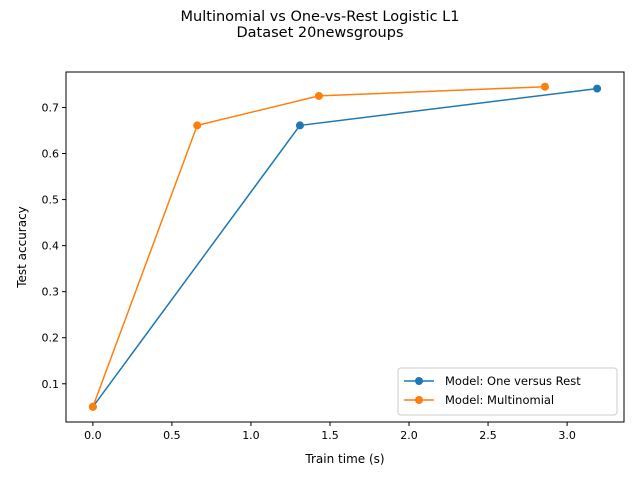  What do you see at coordinates (344, 459) in the screenshot?
I see `x-axis-label: Train time (s)` at bounding box center [344, 459].